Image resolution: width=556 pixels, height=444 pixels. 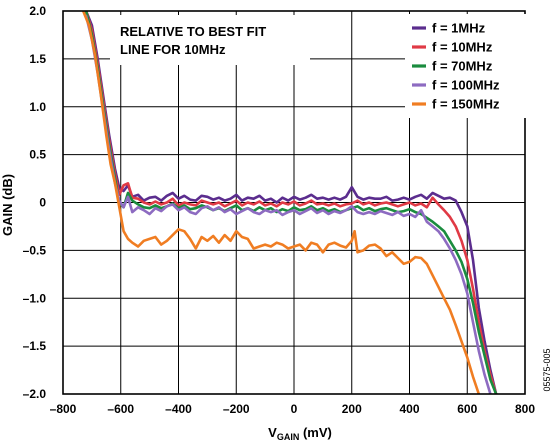 What do you see at coordinates (193, 31) in the screenshot?
I see `annotation-line-1: RELATIVE TO BEST FIT` at bounding box center [193, 31].